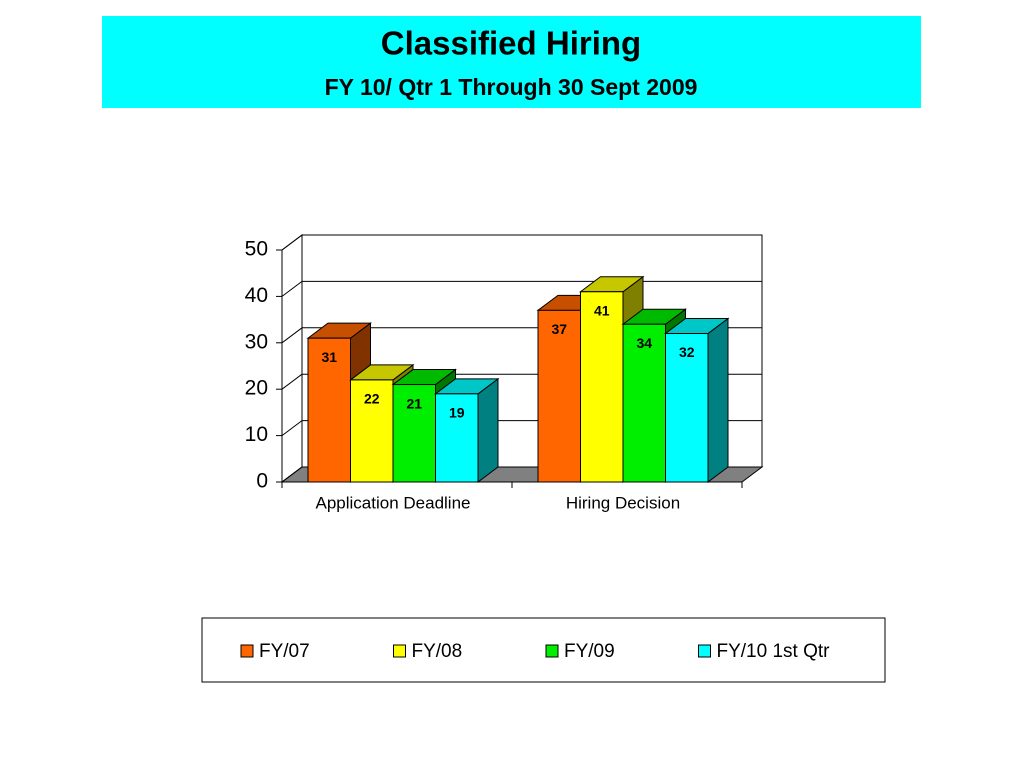 The width and height of the screenshot is (1024, 768). I want to click on legend-box, so click(543, 650).